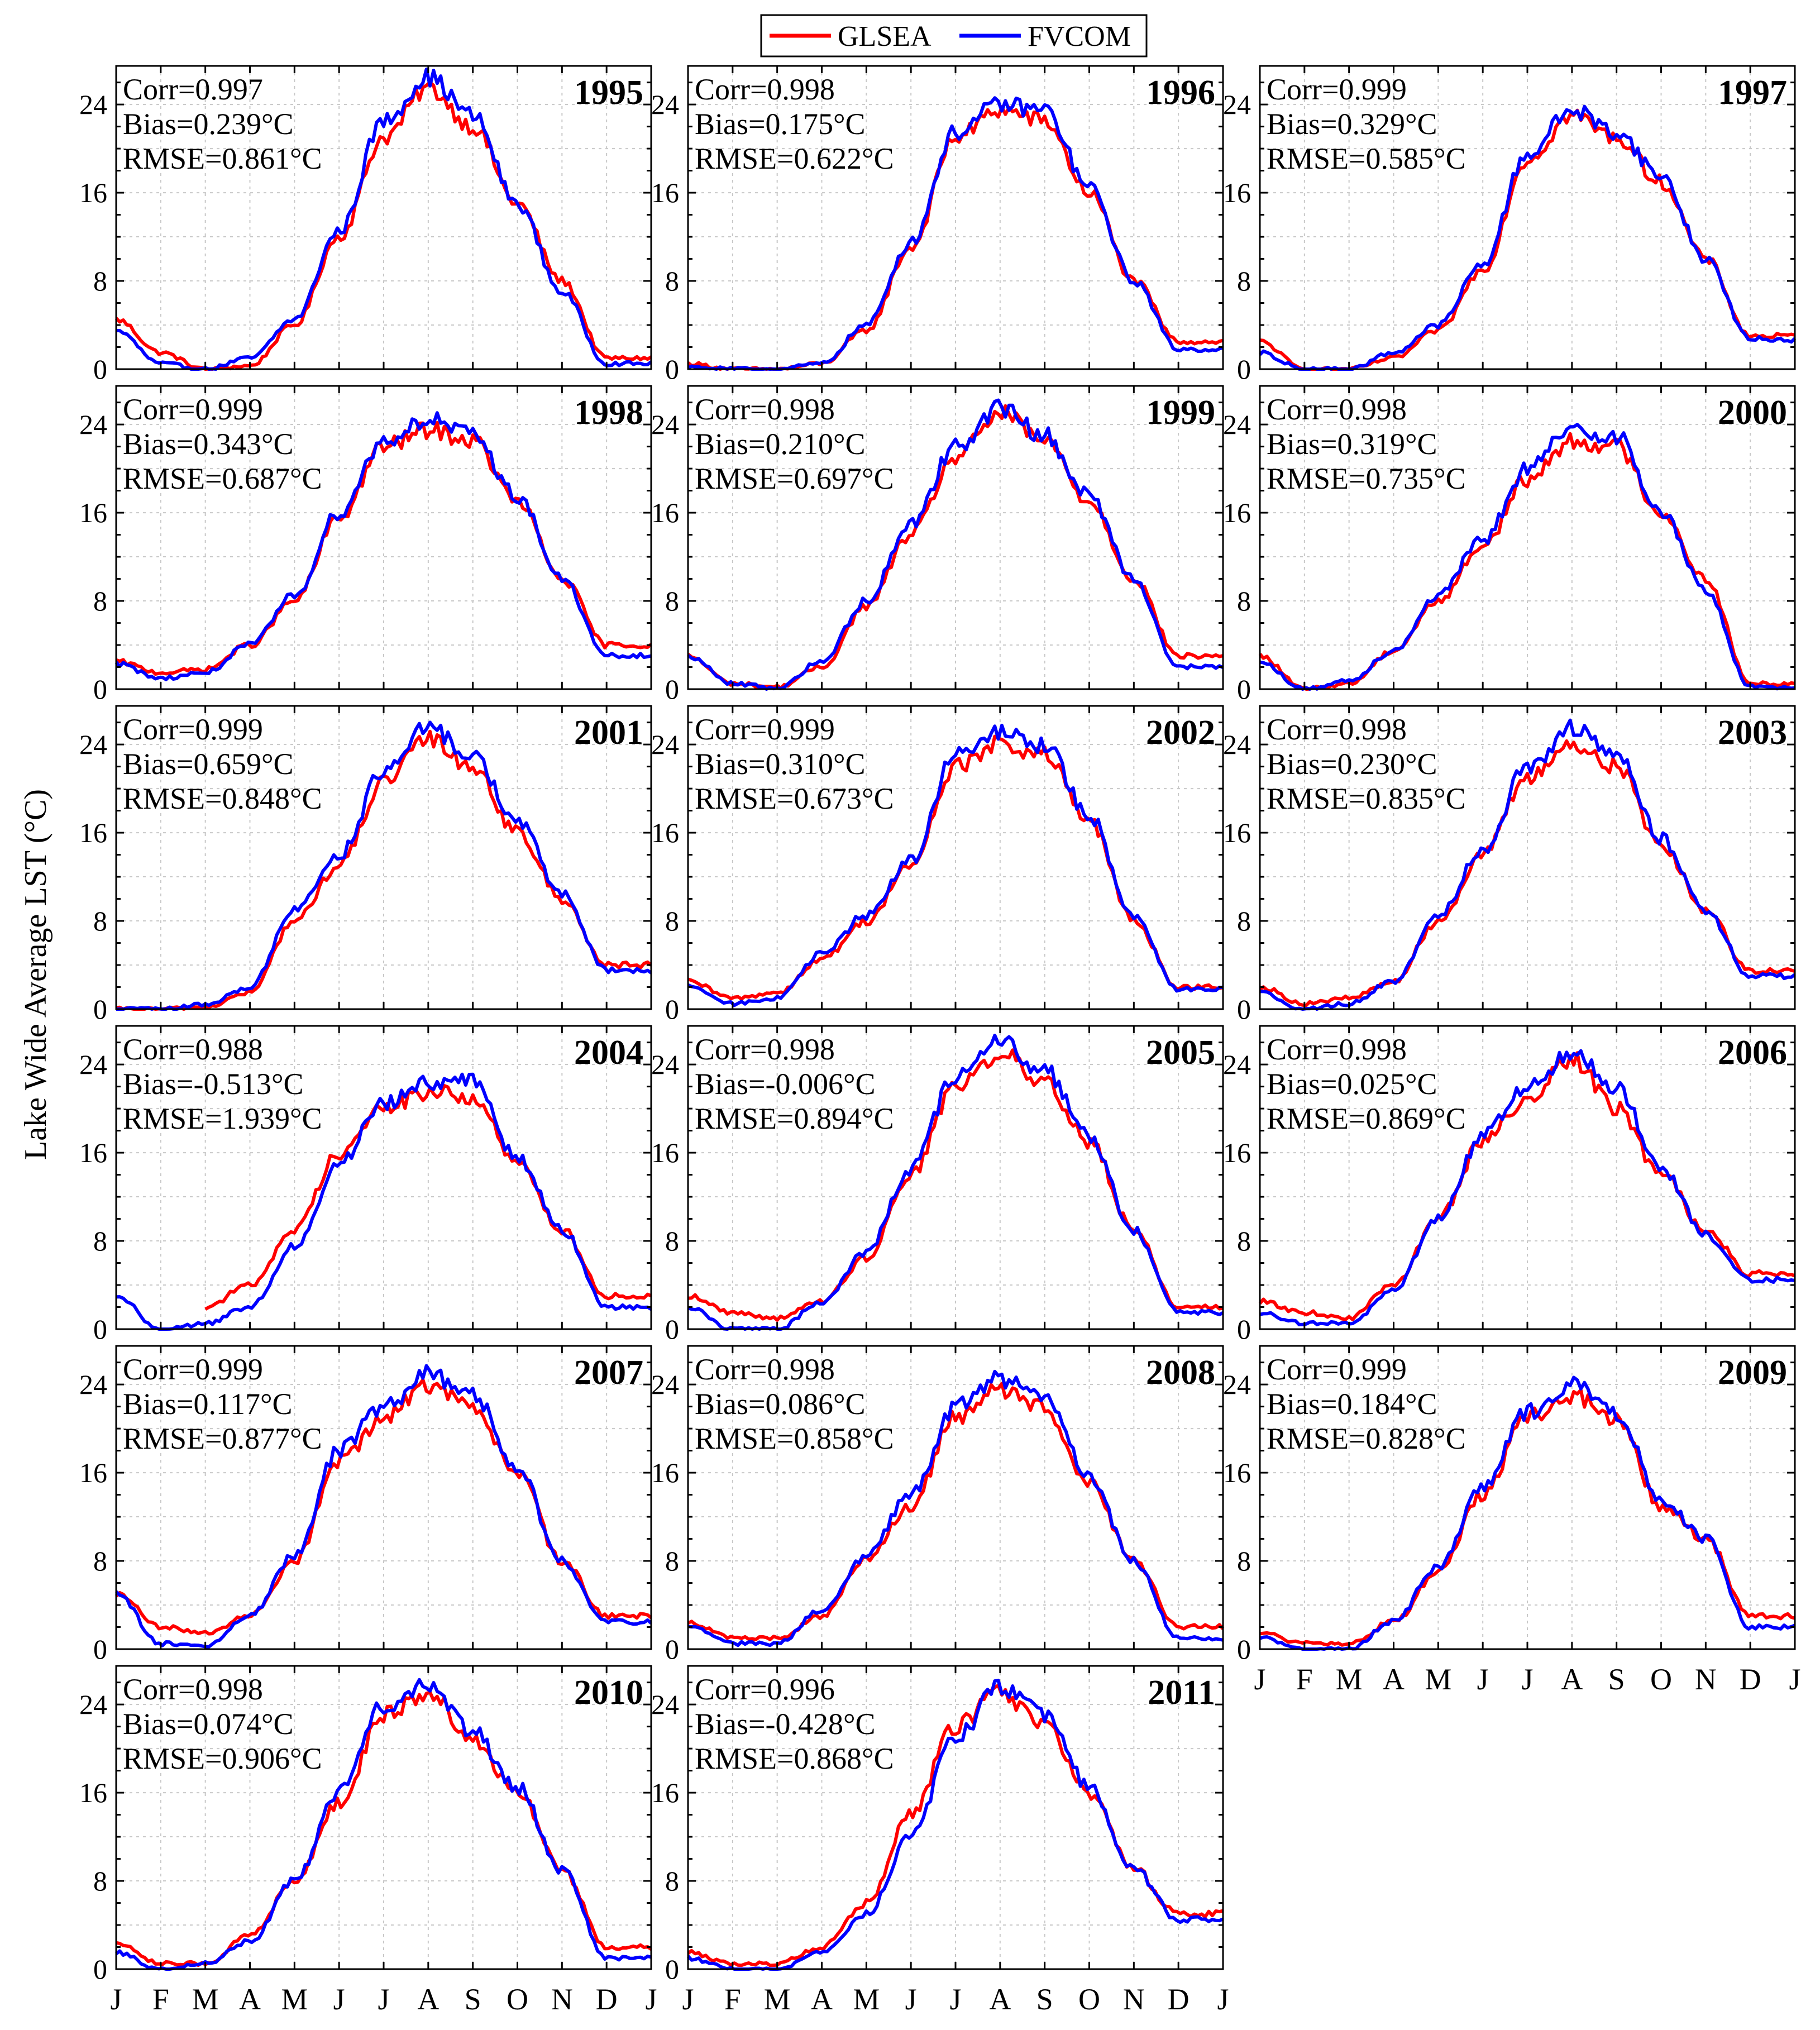 This screenshot has width=1820, height=2030. What do you see at coordinates (209, 764) in the screenshot?
I see `stat-text: Bias=0.659°C` at bounding box center [209, 764].